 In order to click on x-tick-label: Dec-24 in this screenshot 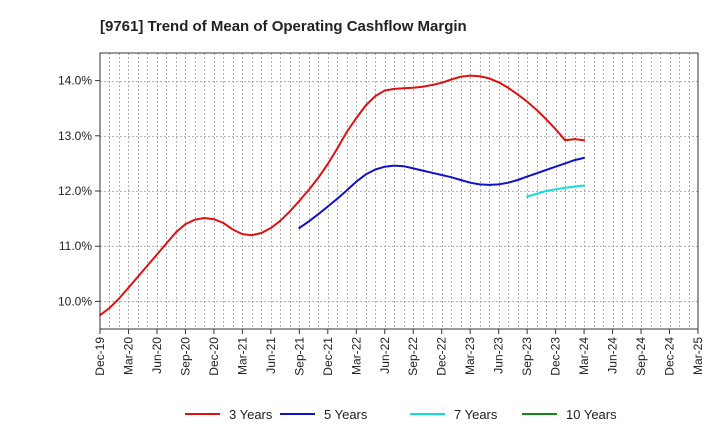, I will do `click(670, 356)`.